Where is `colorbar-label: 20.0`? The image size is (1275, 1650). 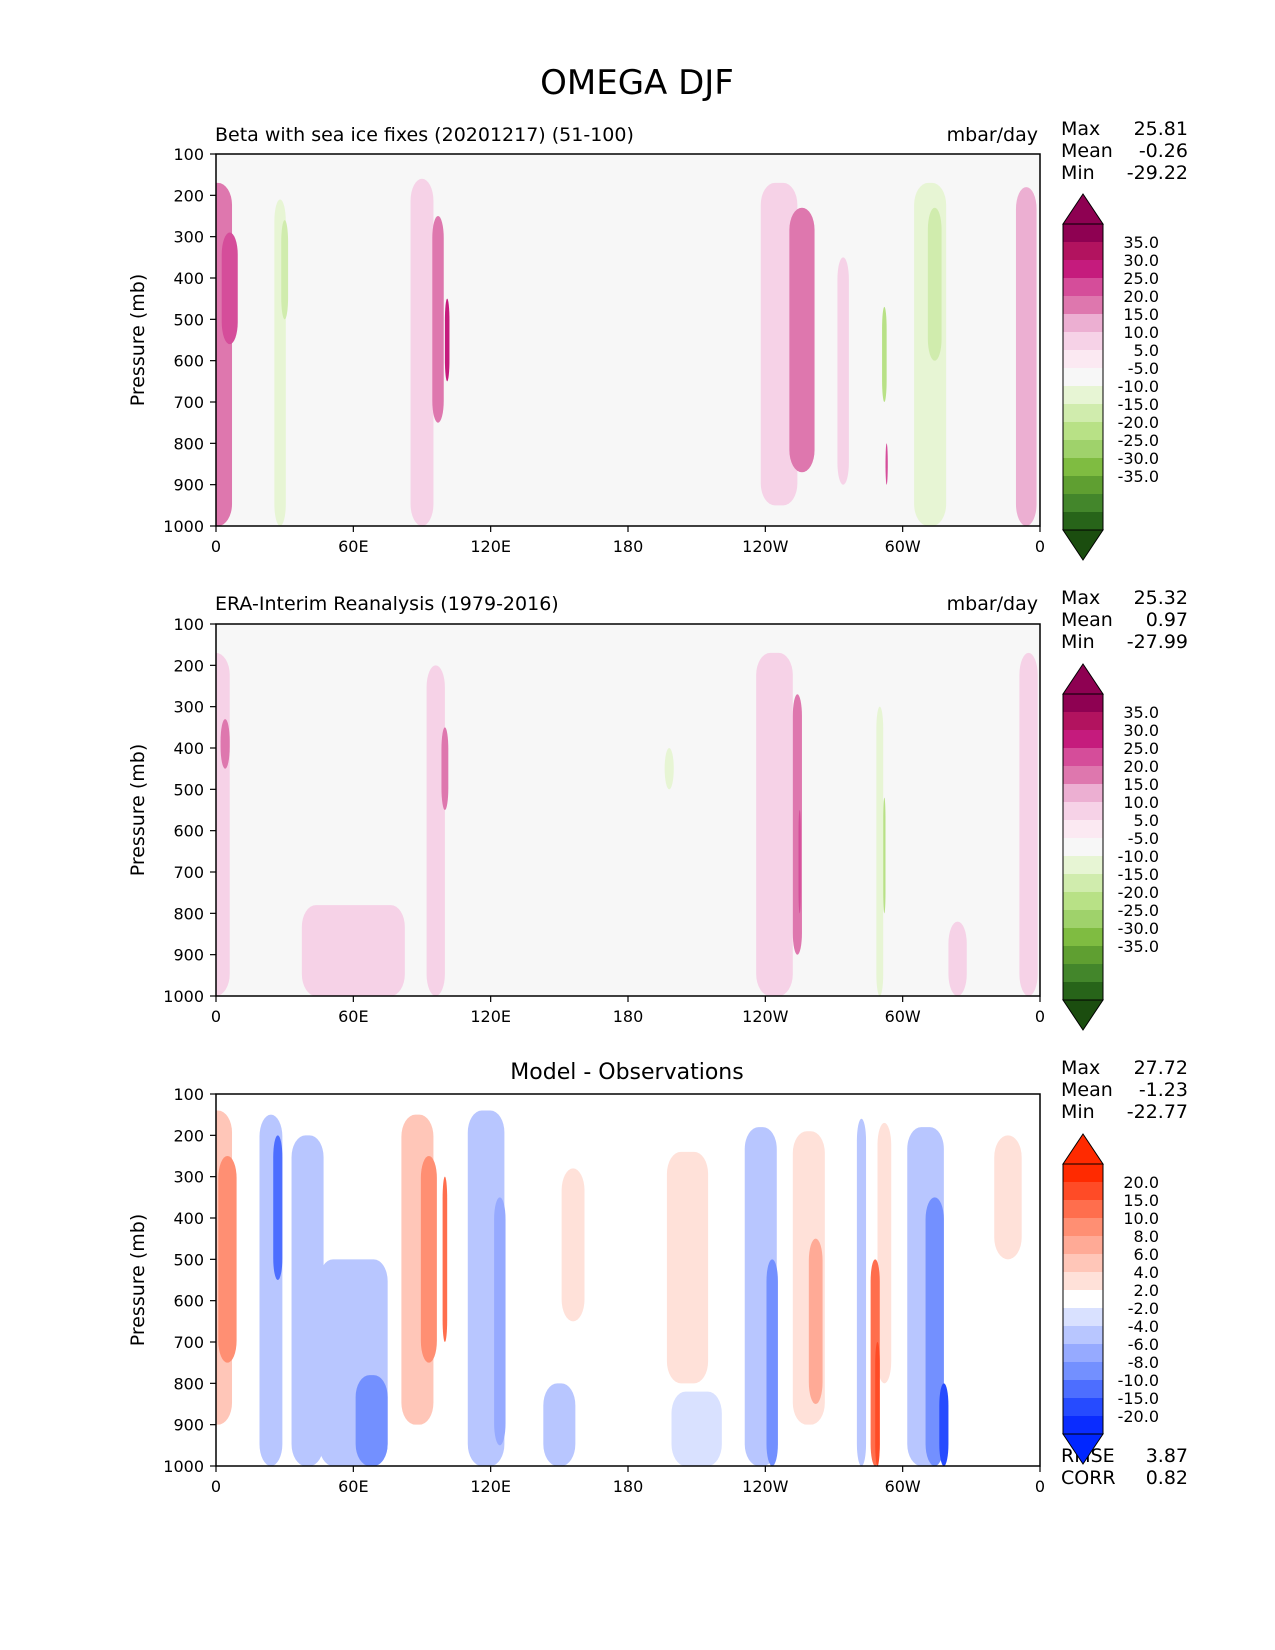 colorbar-label: 20.0 is located at coordinates (1141, 1182).